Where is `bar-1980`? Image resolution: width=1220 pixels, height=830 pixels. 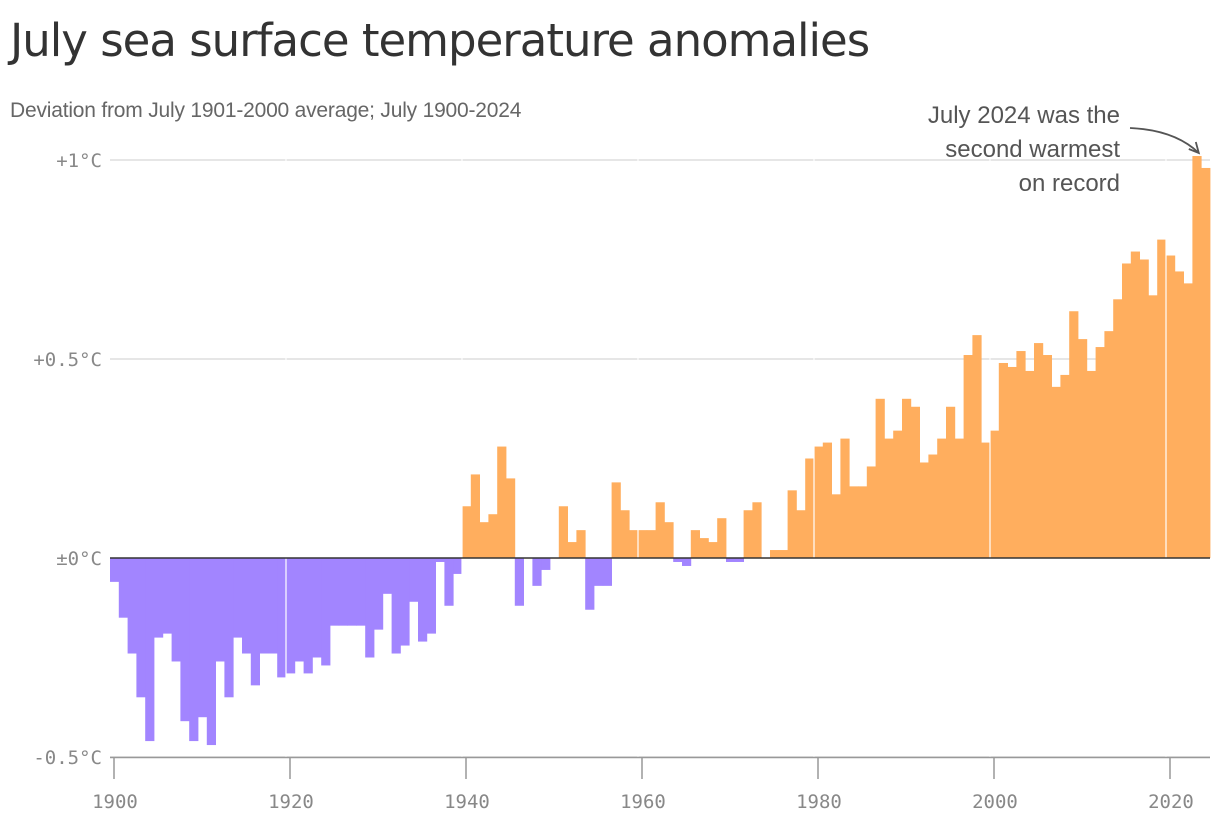 bar-1980 is located at coordinates (819, 502).